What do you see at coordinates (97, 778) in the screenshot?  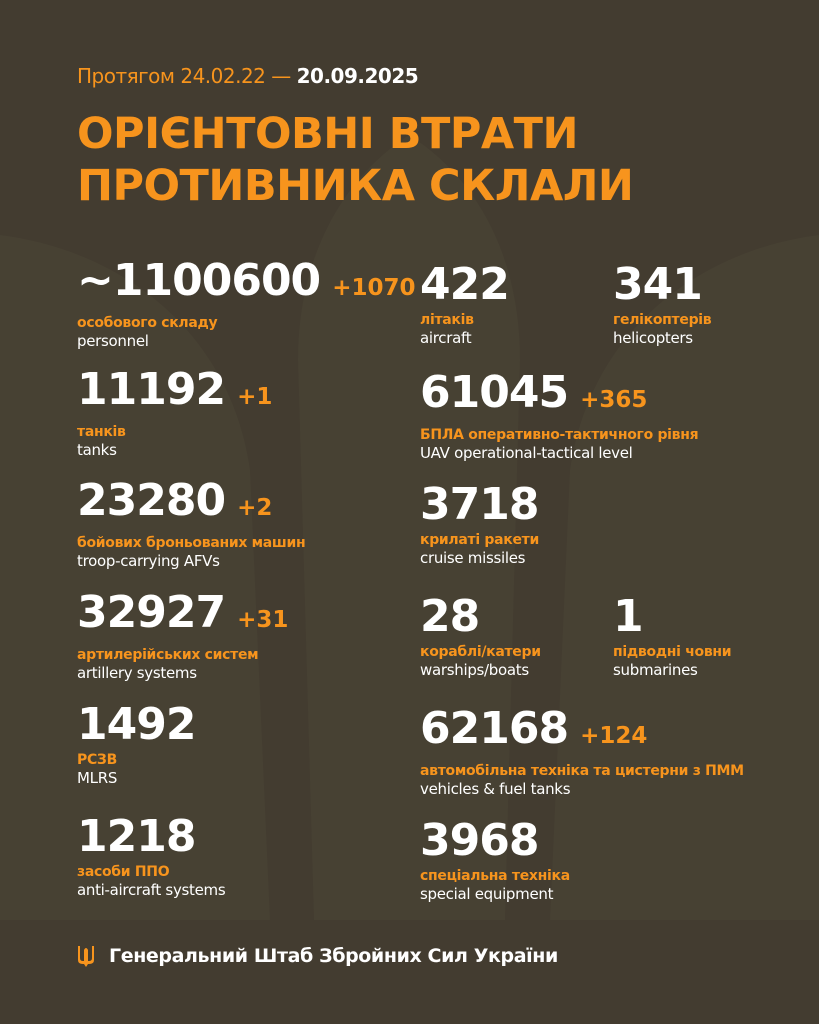 I see `stat-label-en: MLRS` at bounding box center [97, 778].